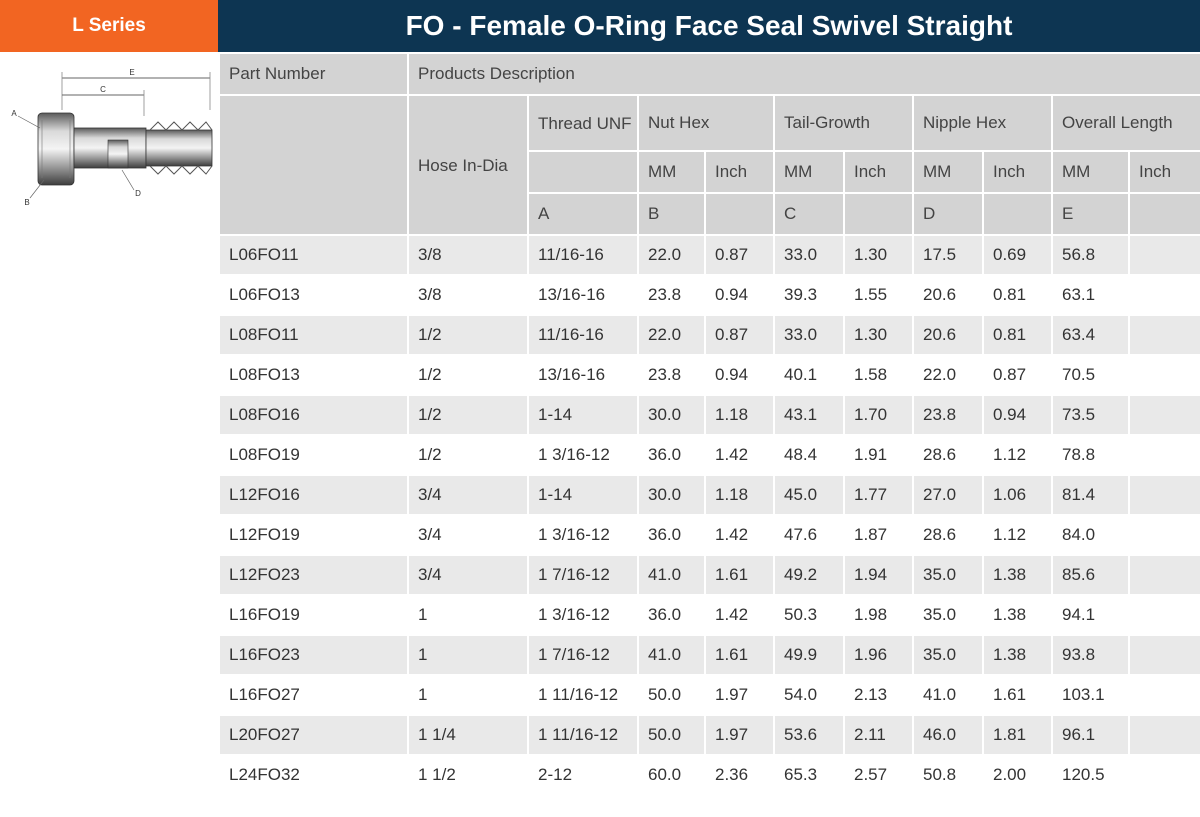 This screenshot has height=817, width=1200. Describe the element at coordinates (313, 655) in the screenshot. I see `cell-part-number: L16FO23` at that location.